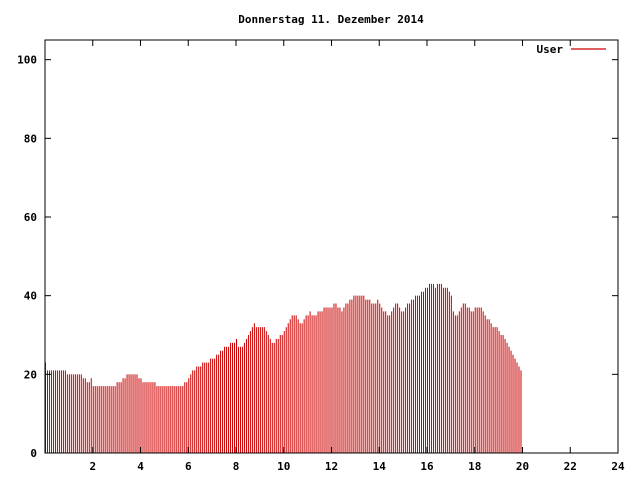 The width and height of the screenshot is (640, 485). What do you see at coordinates (30, 138) in the screenshot?
I see `y-tick-label: 80` at bounding box center [30, 138].